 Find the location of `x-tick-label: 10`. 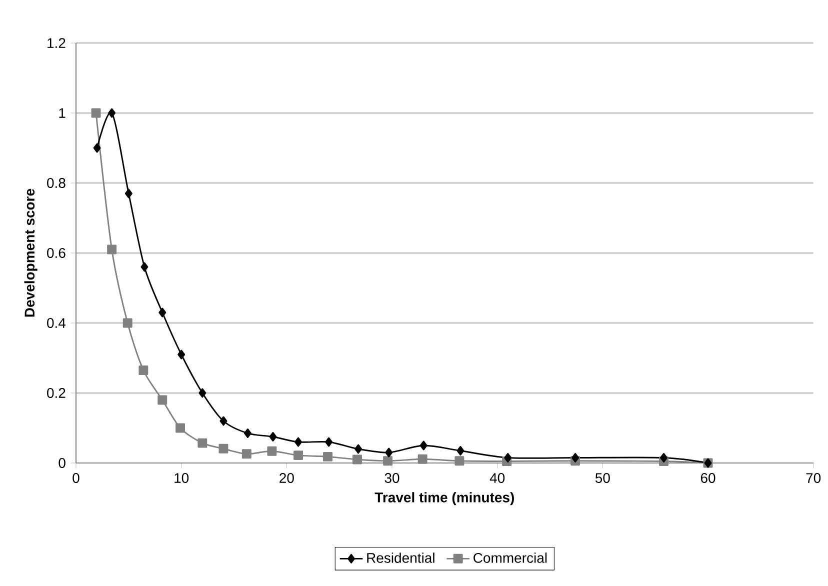

x-tick-label: 10 is located at coordinates (181, 478).